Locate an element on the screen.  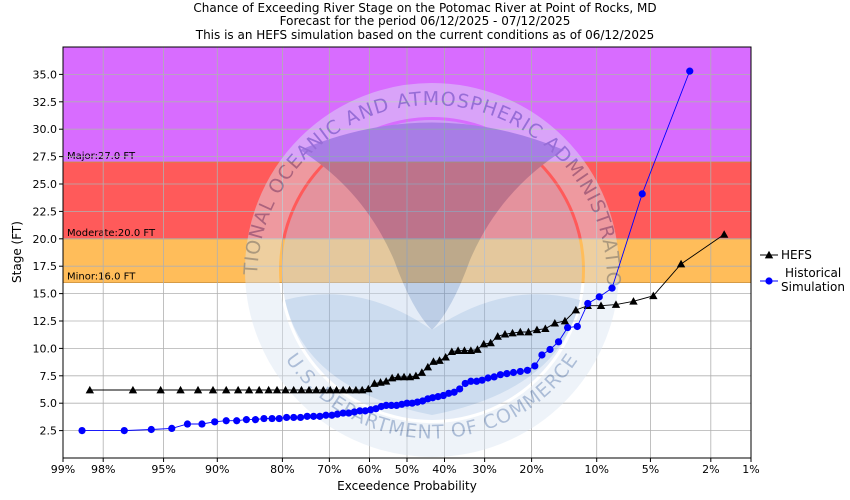
flood-band-label-minor: Minor:16.0 FT is located at coordinates (101, 277).